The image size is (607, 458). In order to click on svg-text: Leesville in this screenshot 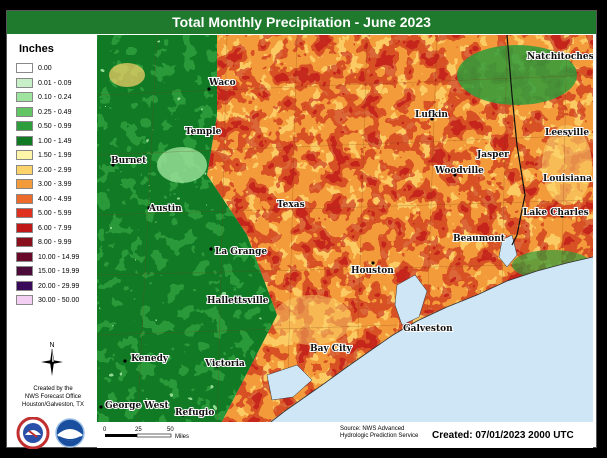, I will do `click(567, 133)`.